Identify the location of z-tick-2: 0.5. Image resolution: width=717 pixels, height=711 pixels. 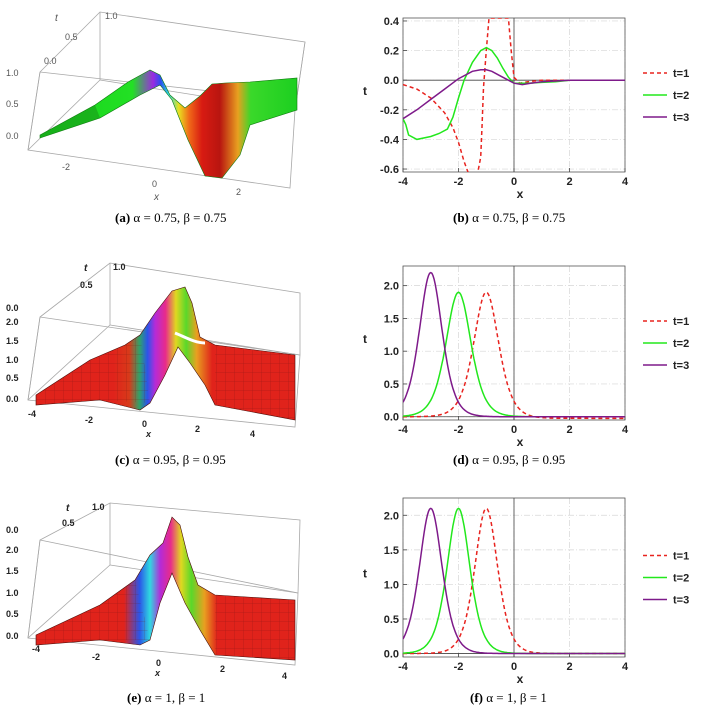
(12, 104).